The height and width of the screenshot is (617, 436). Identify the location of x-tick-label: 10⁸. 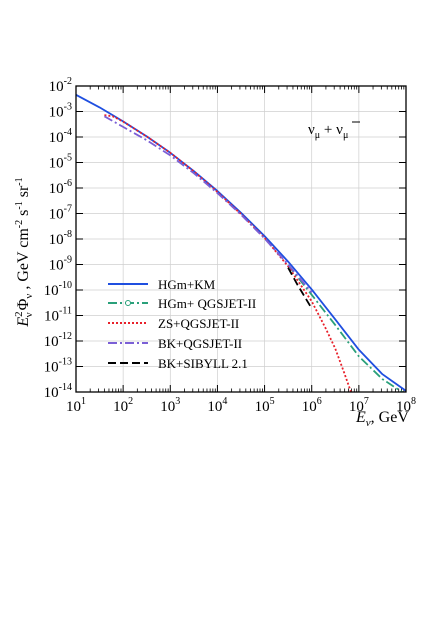
(406, 405).